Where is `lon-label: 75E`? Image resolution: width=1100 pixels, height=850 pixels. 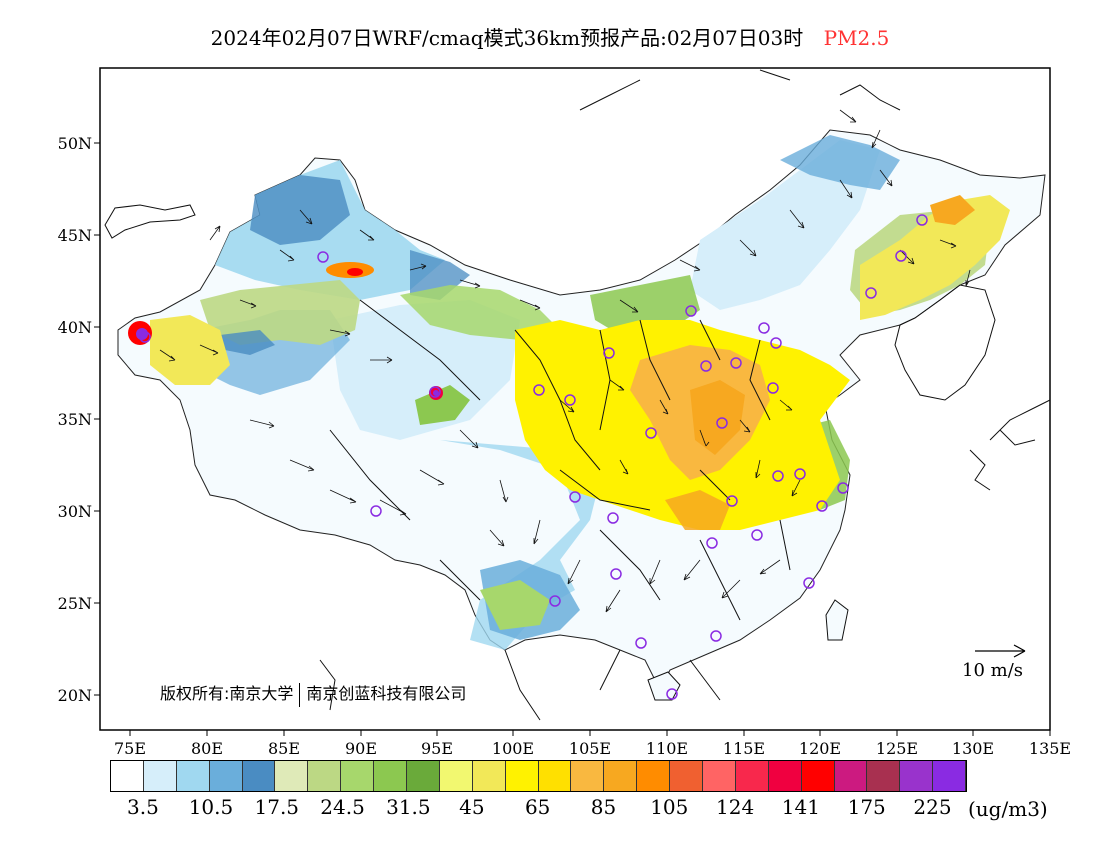 lon-label: 75E is located at coordinates (130, 748).